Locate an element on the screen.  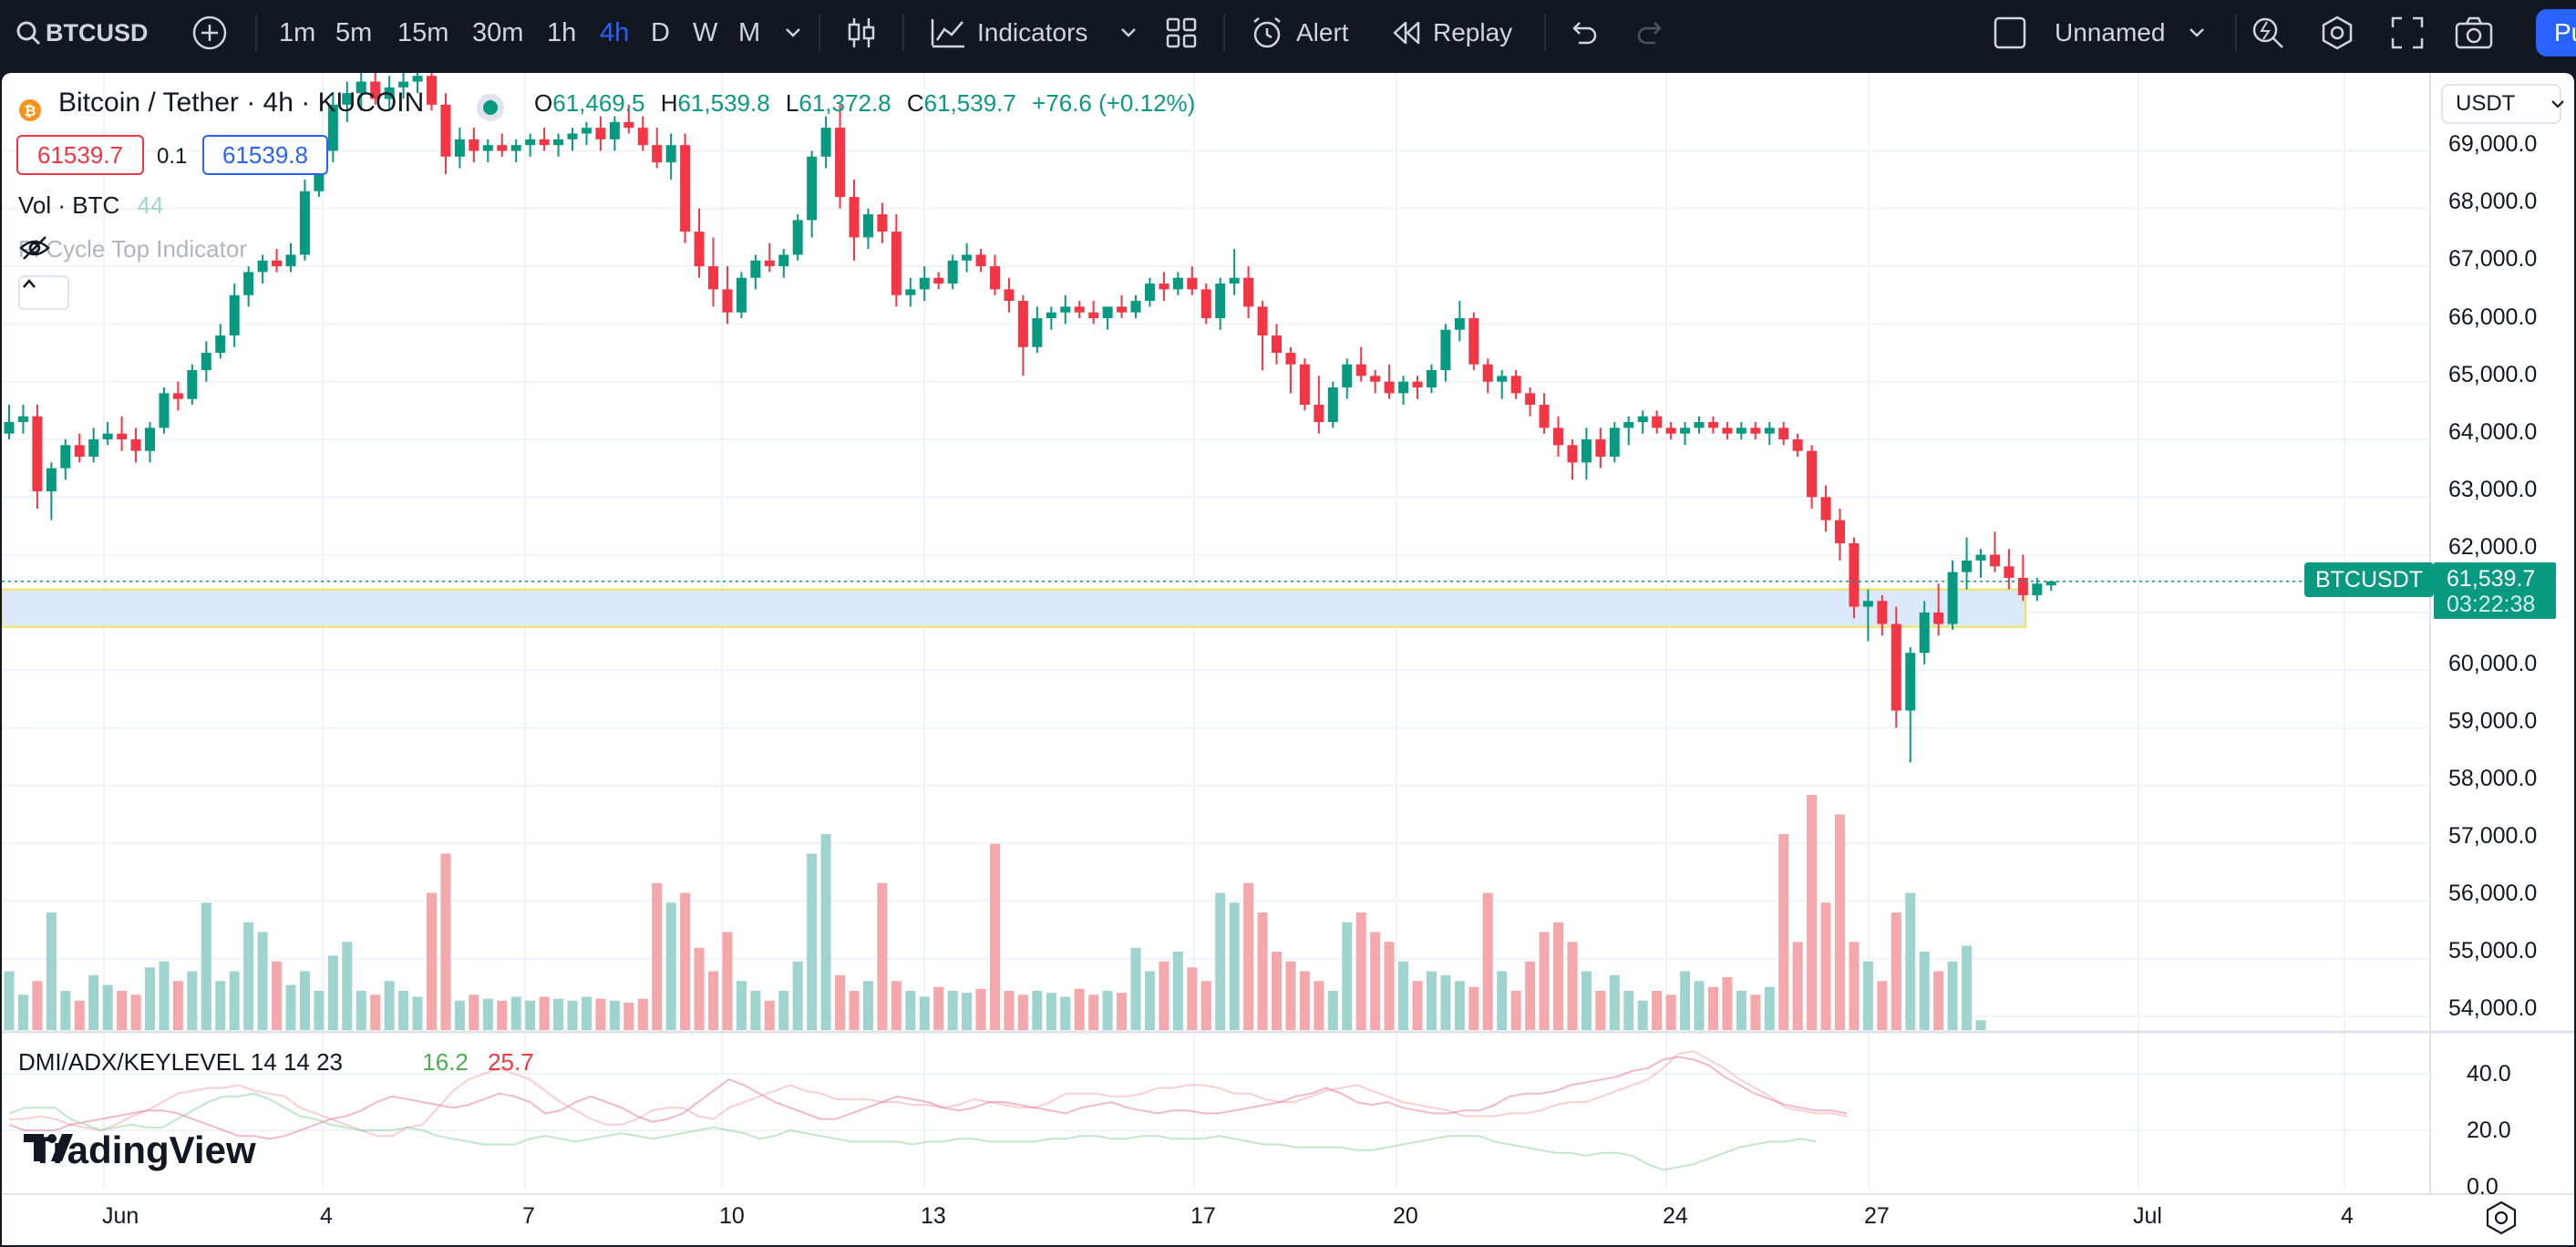
timeframe-4h: 4h is located at coordinates (615, 32).